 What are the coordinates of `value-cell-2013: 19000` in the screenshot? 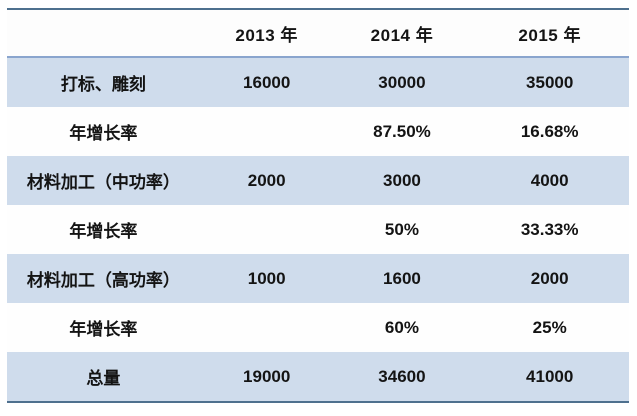 It's located at (266, 377).